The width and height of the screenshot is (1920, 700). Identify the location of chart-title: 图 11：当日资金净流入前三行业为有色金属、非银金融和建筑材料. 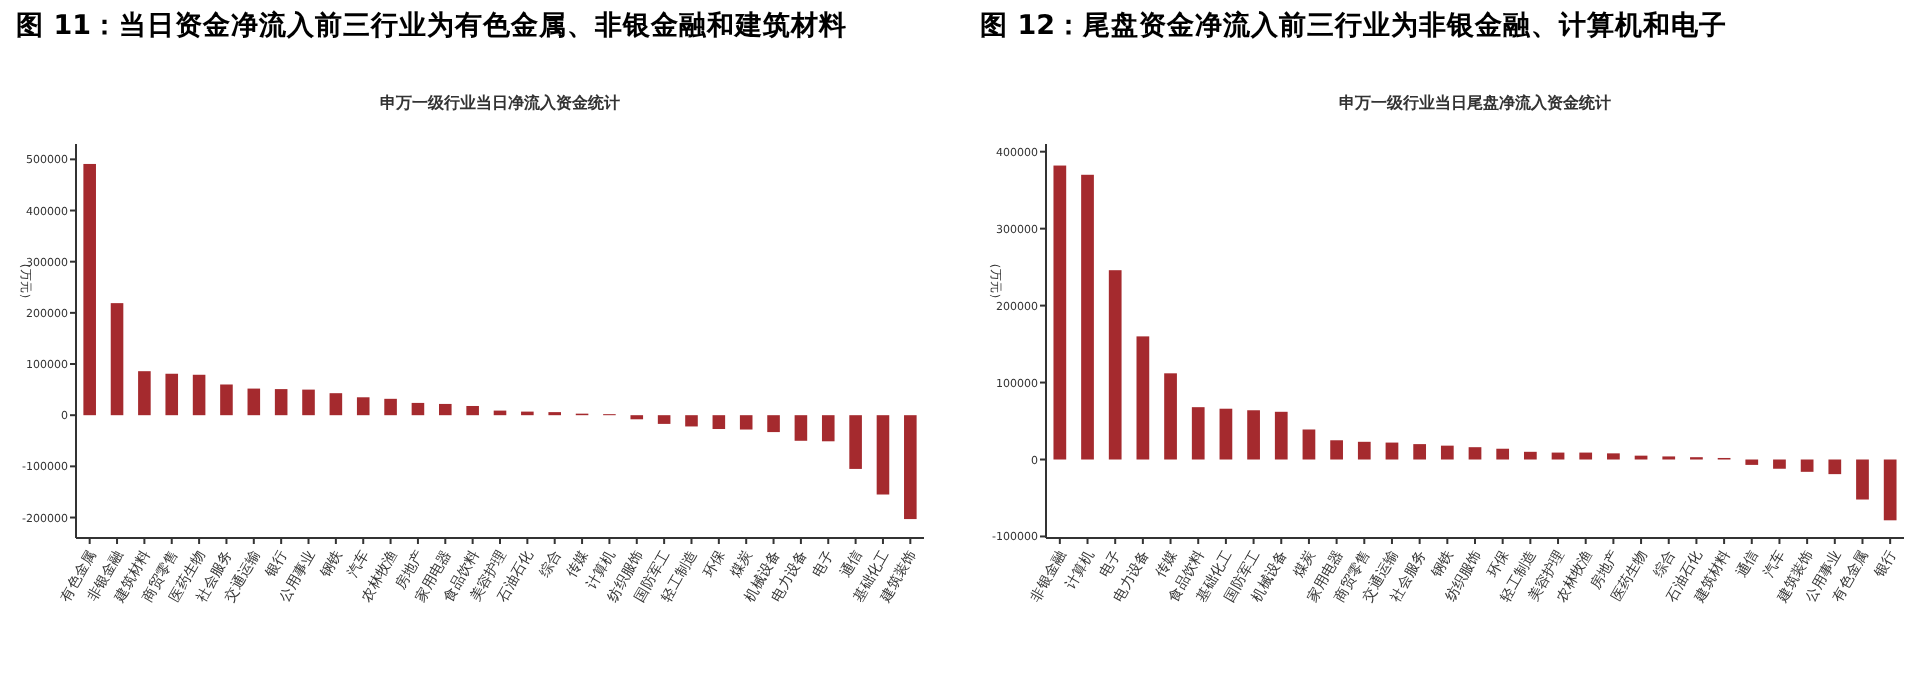
(431, 25).